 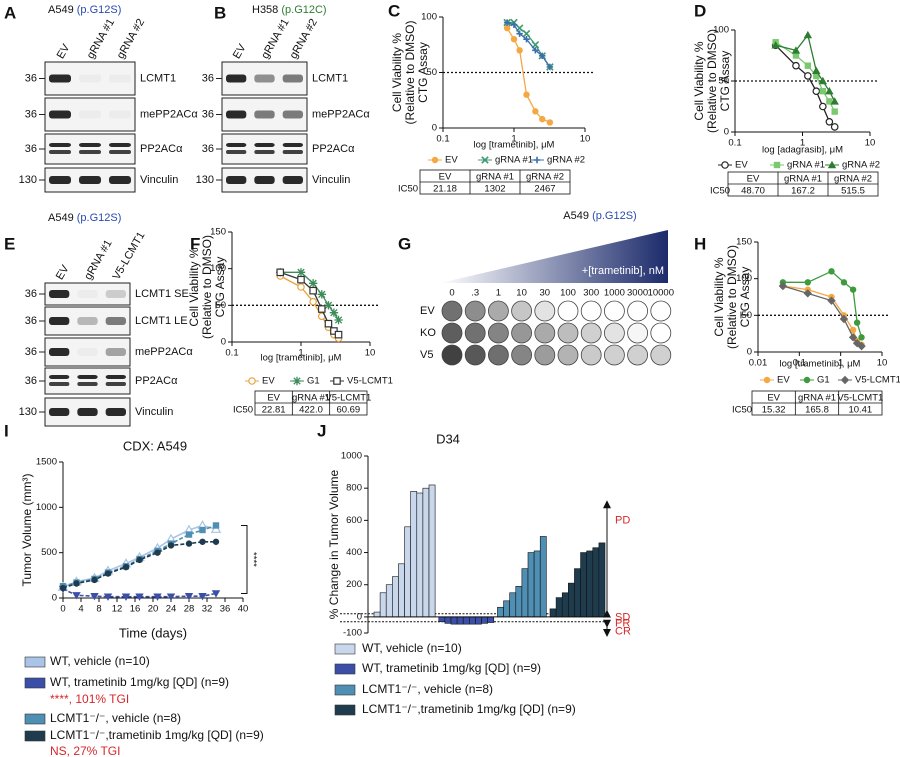 I want to click on x-tick-label: 16, so click(x=135, y=609).